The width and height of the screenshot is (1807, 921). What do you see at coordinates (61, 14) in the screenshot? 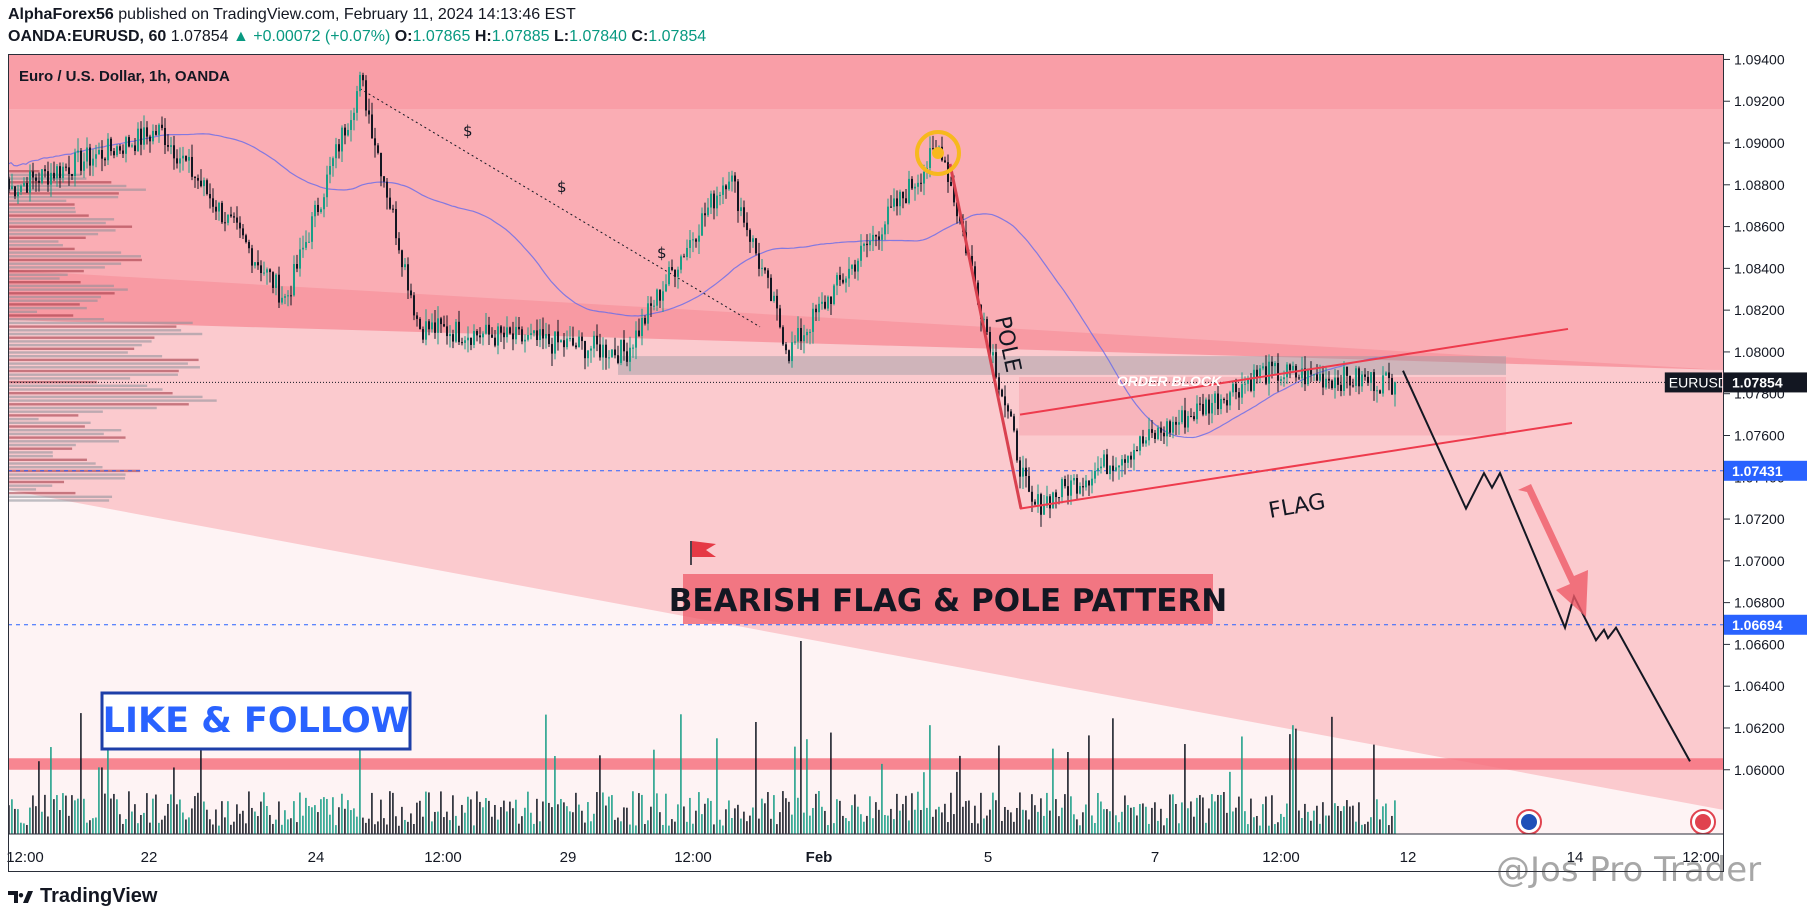
I see `author-name: AlphaForex56` at bounding box center [61, 14].